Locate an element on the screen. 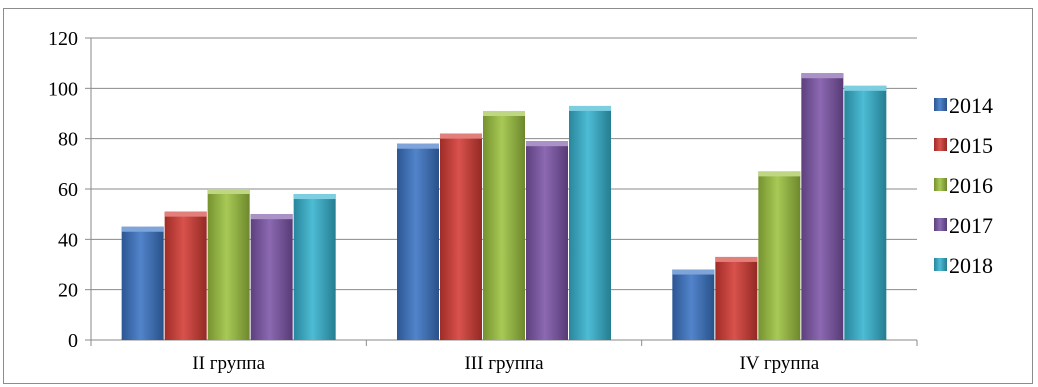  y-tick-label: 60 is located at coordinates (68, 190).